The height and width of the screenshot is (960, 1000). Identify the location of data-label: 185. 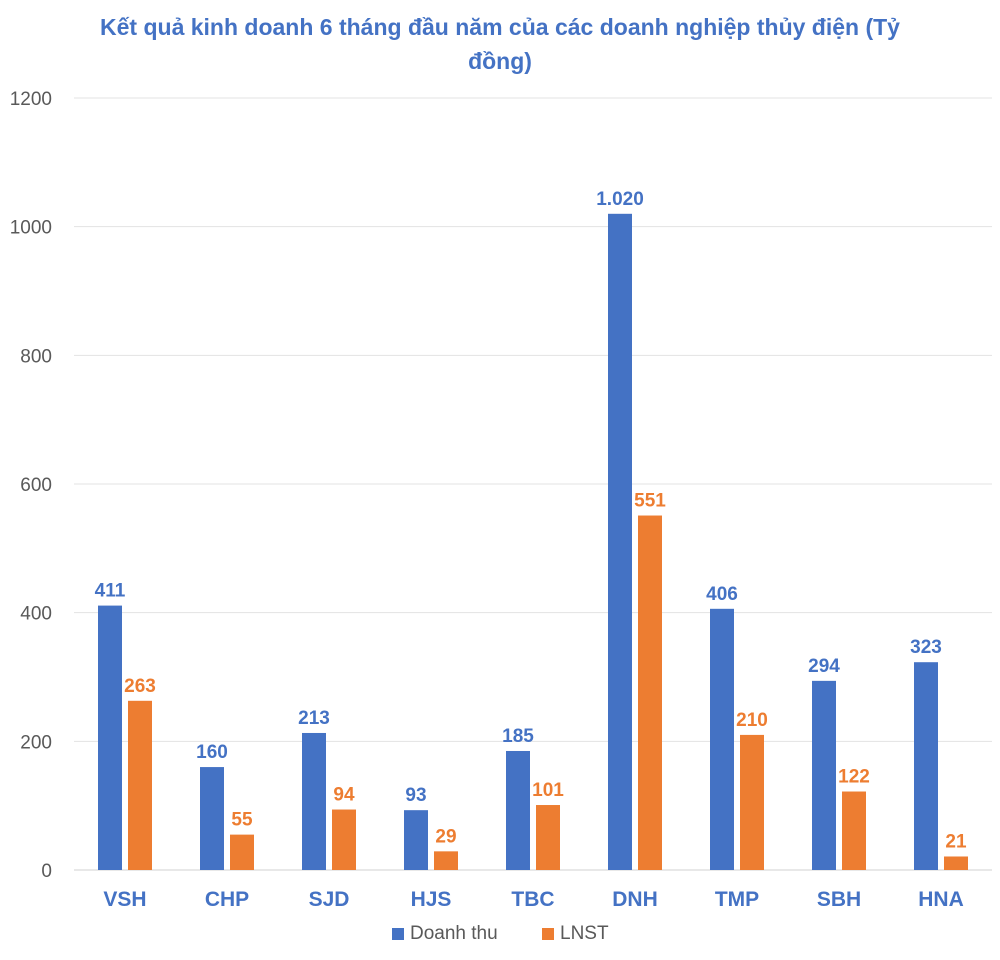
(518, 736).